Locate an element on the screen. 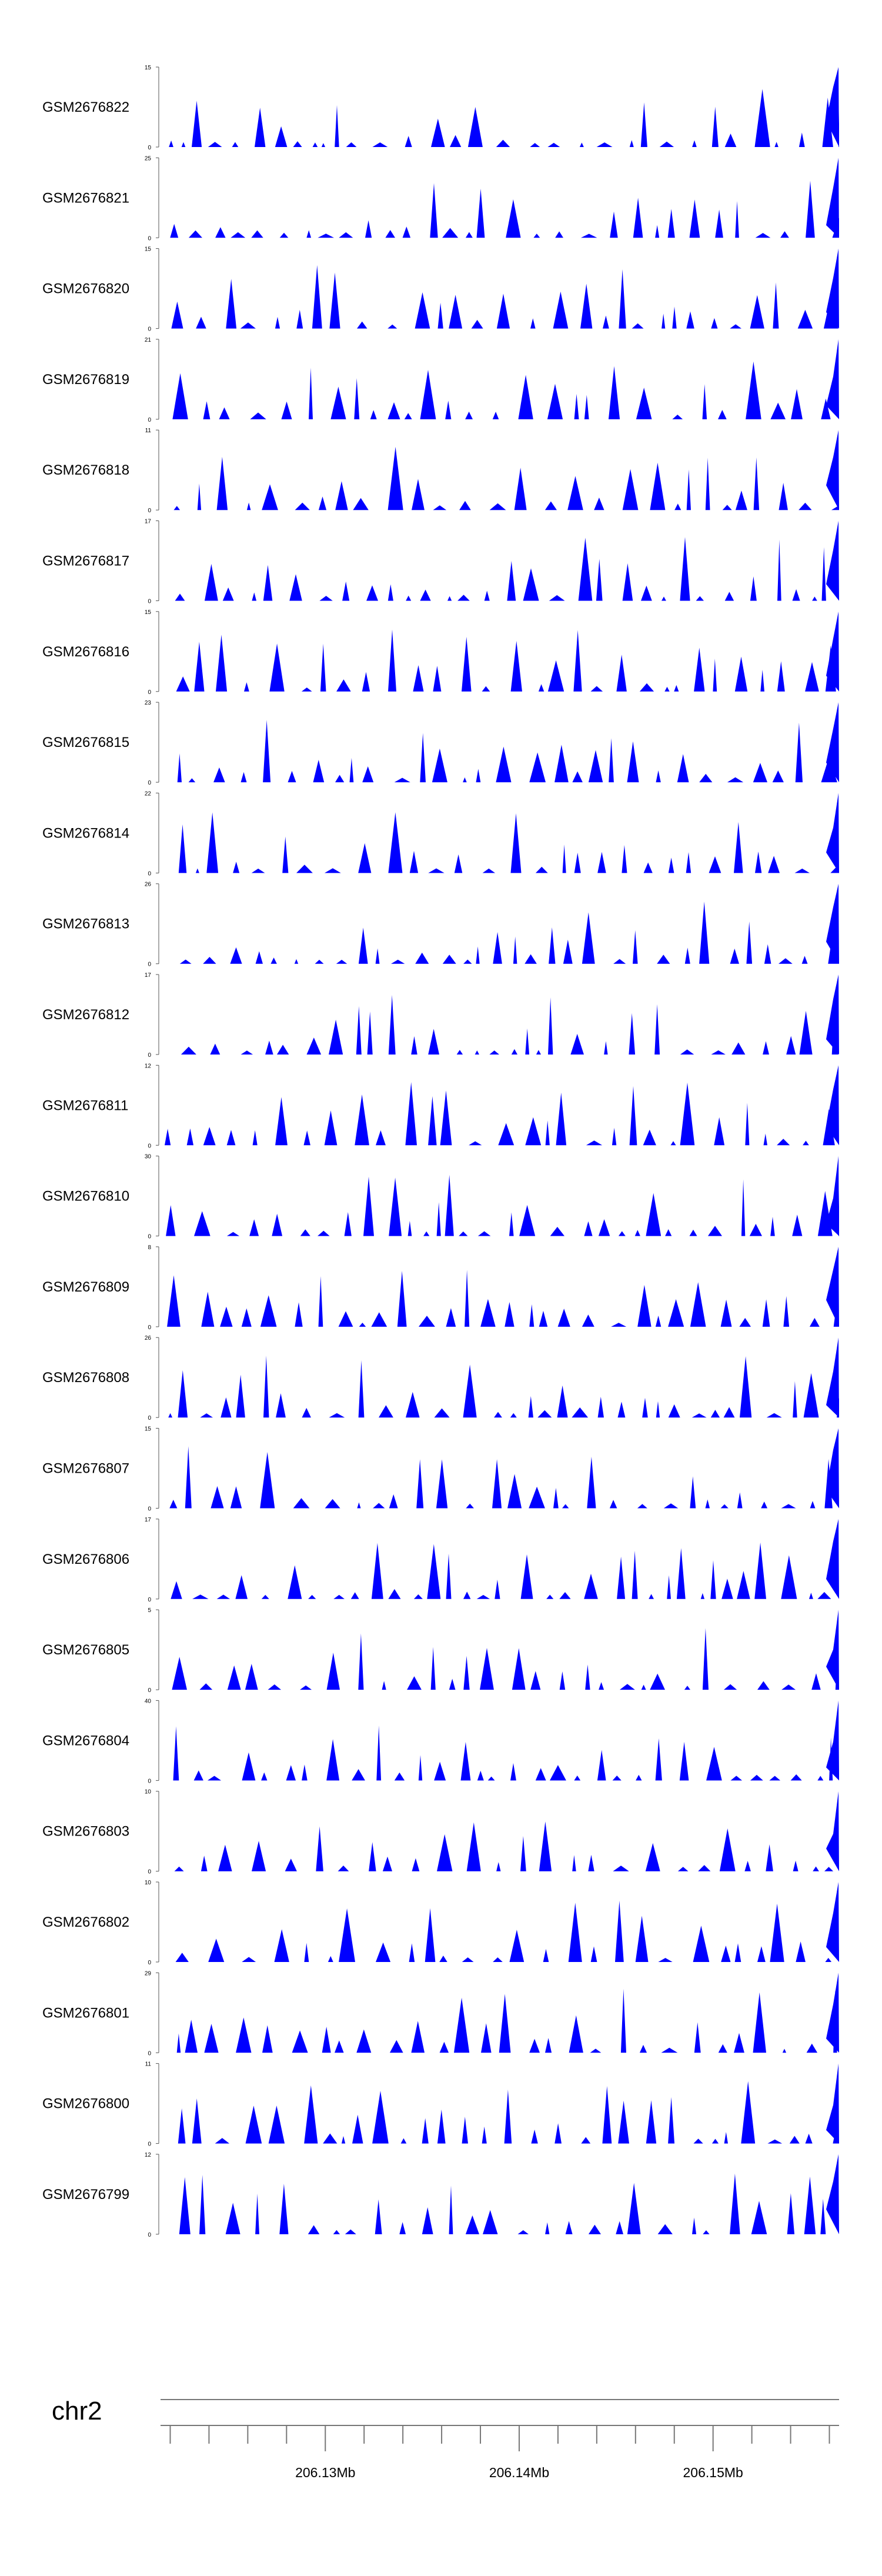 The width and height of the screenshot is (882, 2576). track-label: GSM2676822 is located at coordinates (85, 107).